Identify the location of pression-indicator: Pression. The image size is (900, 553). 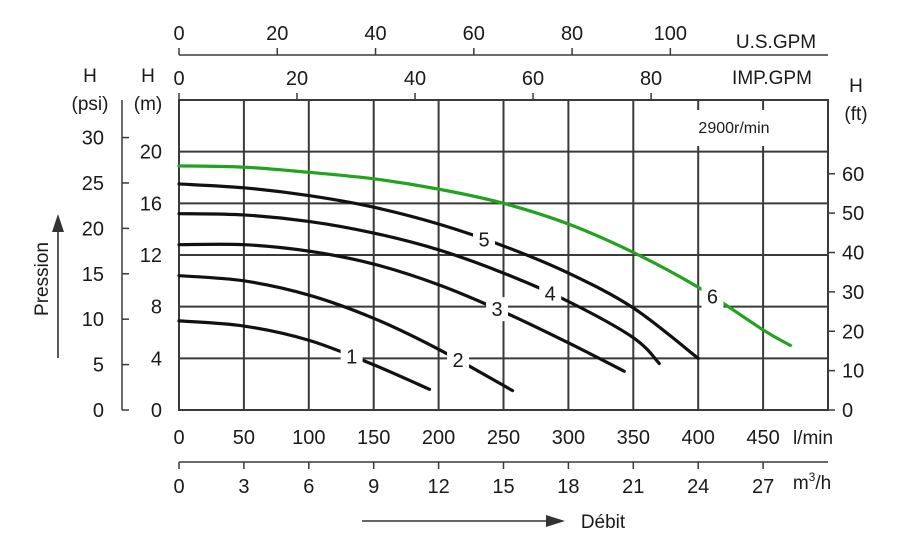
(48, 286).